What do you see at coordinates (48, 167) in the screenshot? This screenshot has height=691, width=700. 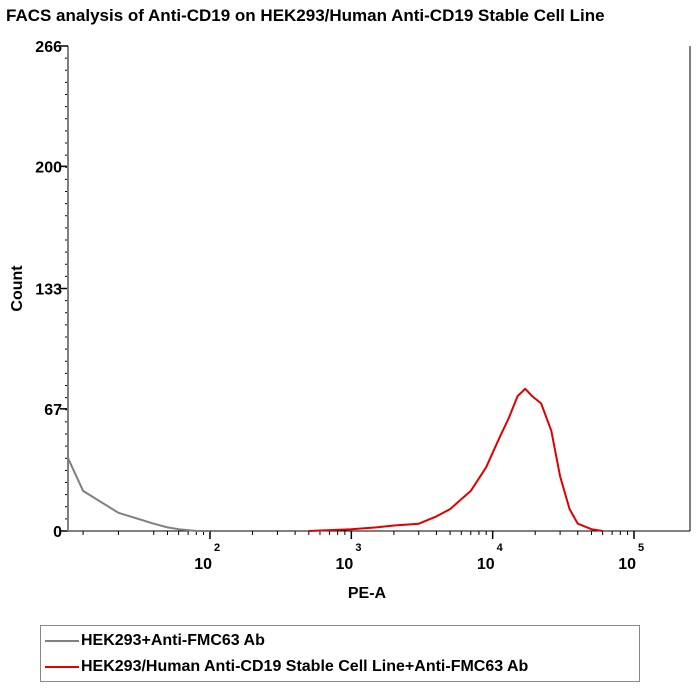 I see `y-tick-label: 200` at bounding box center [48, 167].